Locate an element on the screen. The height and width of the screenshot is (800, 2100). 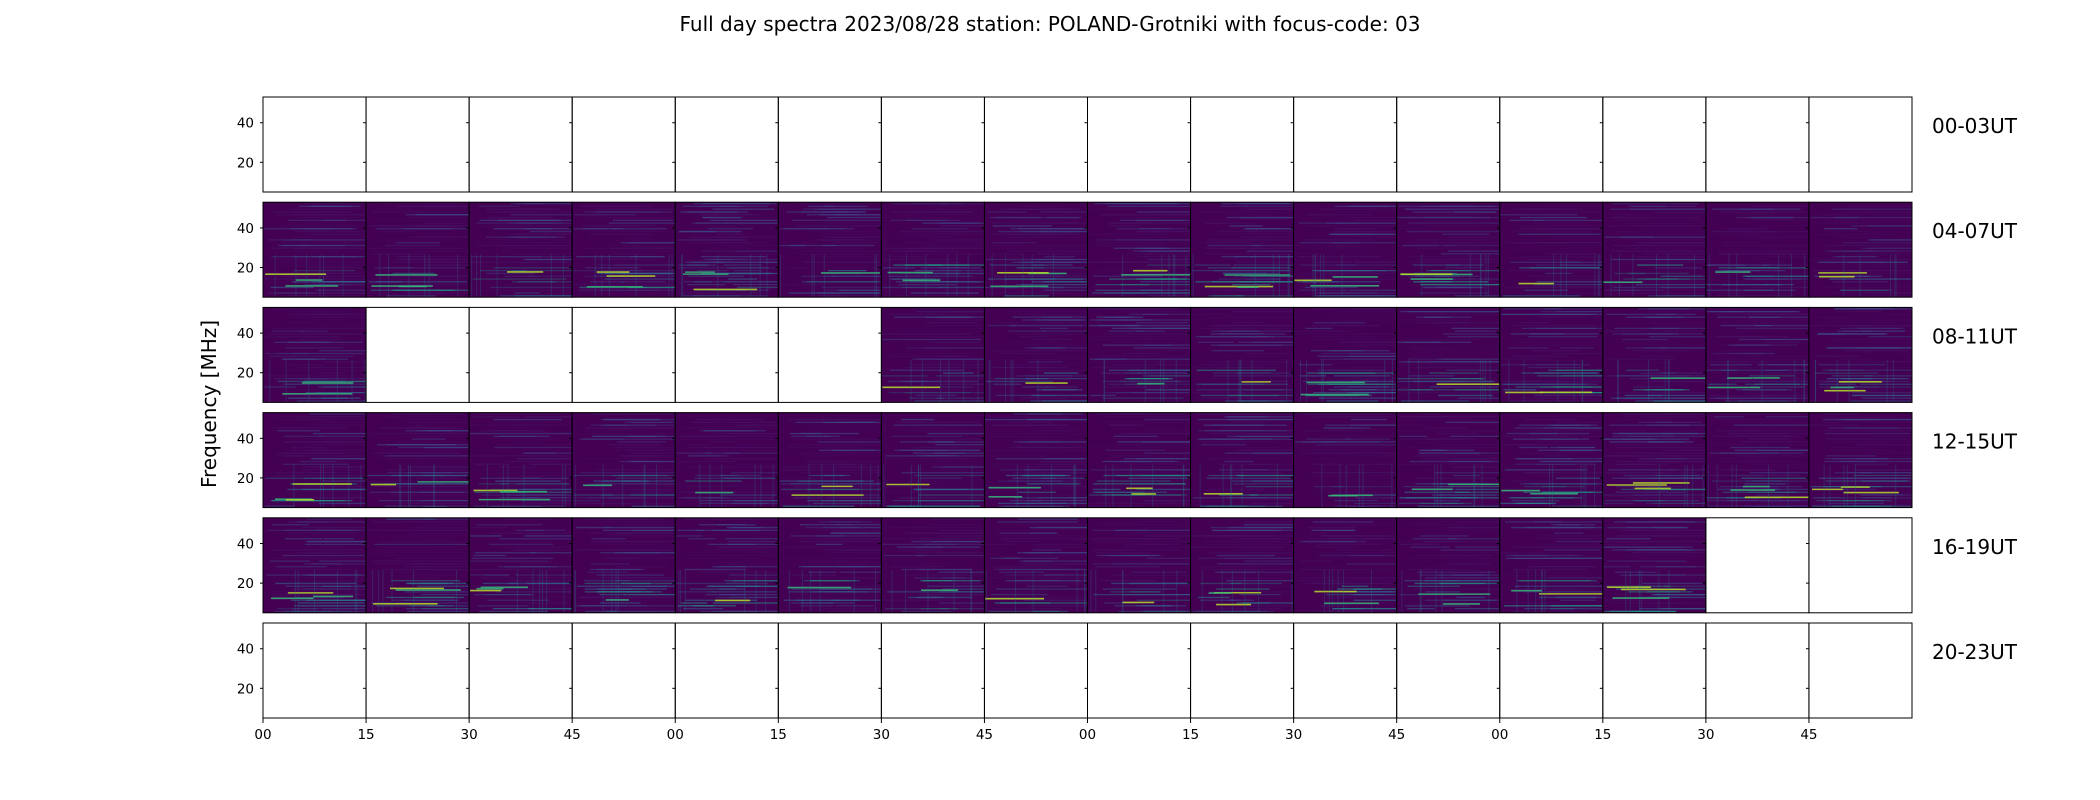
x-tick-label: 45 is located at coordinates (1808, 735).